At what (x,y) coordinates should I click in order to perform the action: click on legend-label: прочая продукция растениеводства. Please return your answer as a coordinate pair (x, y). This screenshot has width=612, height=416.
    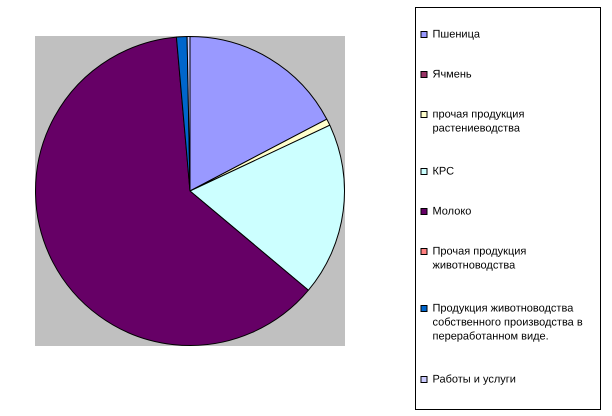
    Looking at the image, I should click on (478, 121).